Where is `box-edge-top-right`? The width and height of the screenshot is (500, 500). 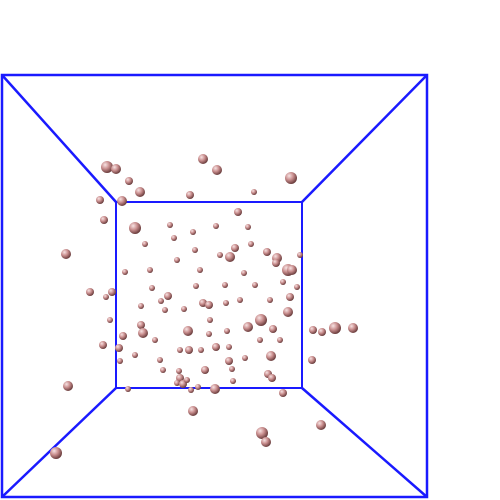 box-edge-top-right is located at coordinates (364, 138).